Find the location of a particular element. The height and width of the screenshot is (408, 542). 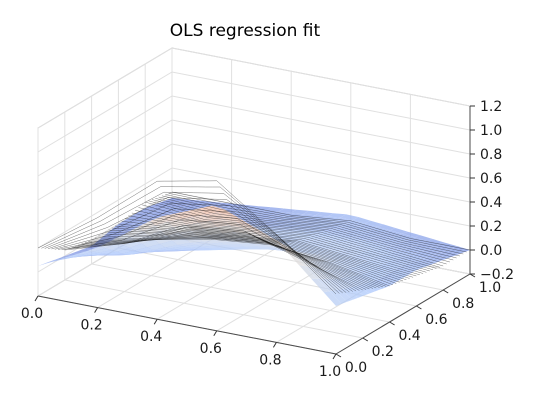

y-axis-line is located at coordinates (403, 314).